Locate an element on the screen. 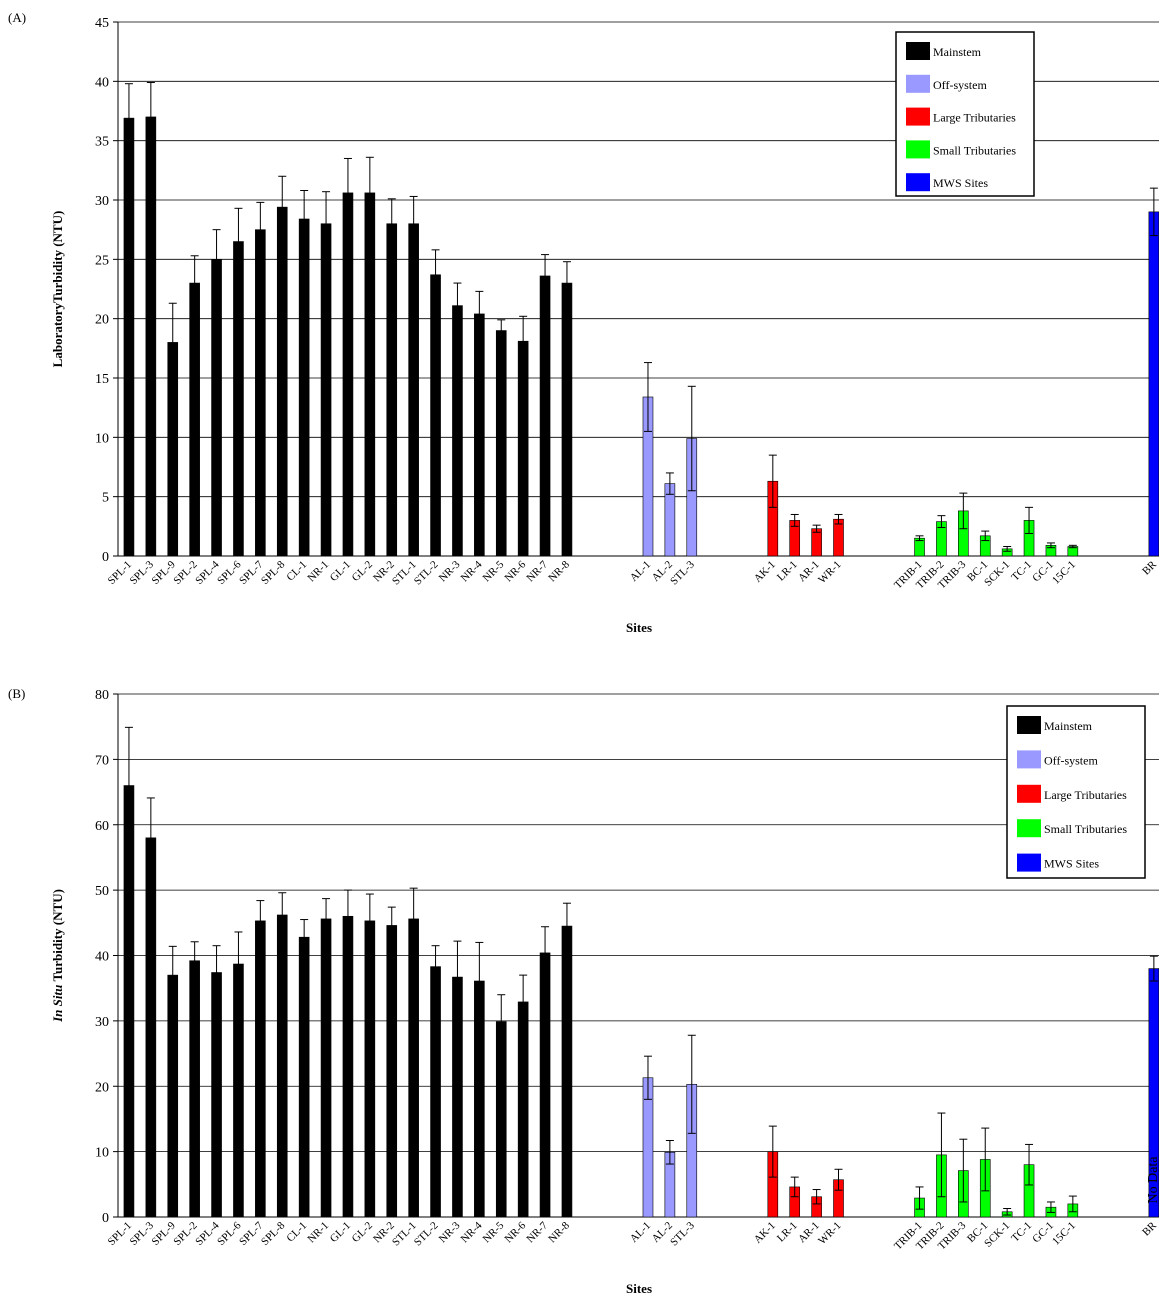 Image resolution: width=1159 pixels, height=1297 pixels. x-tick-label: SPL-3 is located at coordinates (142, 1233).